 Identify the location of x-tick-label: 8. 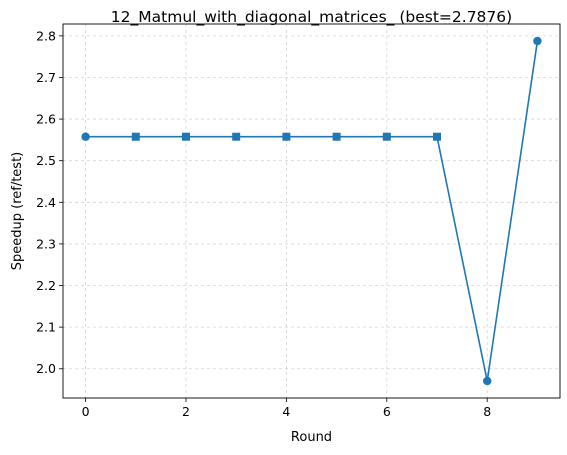
(487, 411).